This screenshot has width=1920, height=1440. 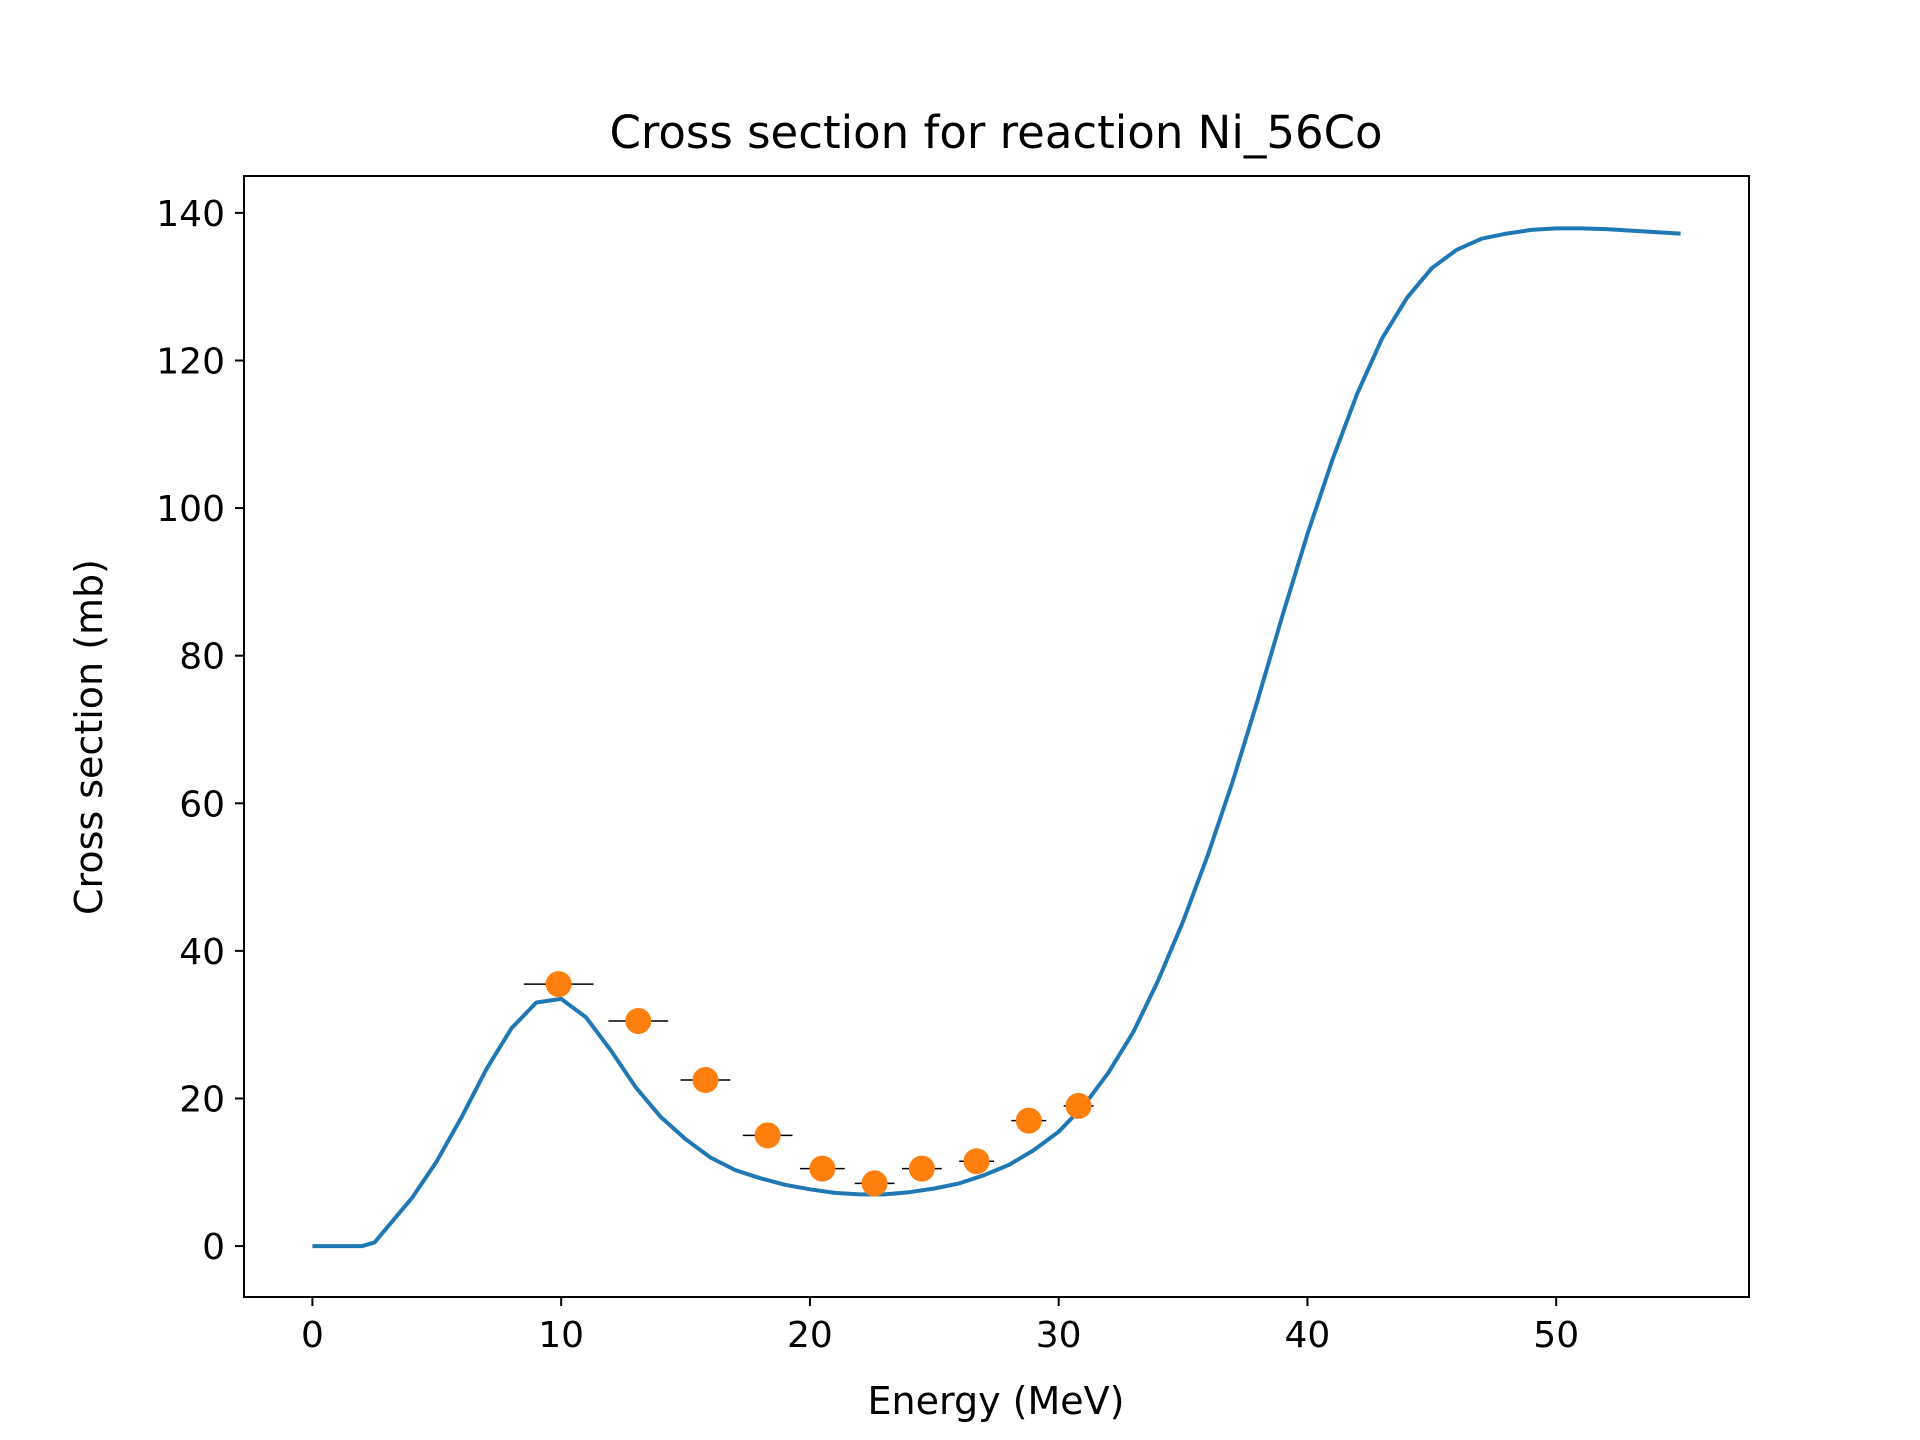 I want to click on y-tick-label: 100, so click(x=190, y=509).